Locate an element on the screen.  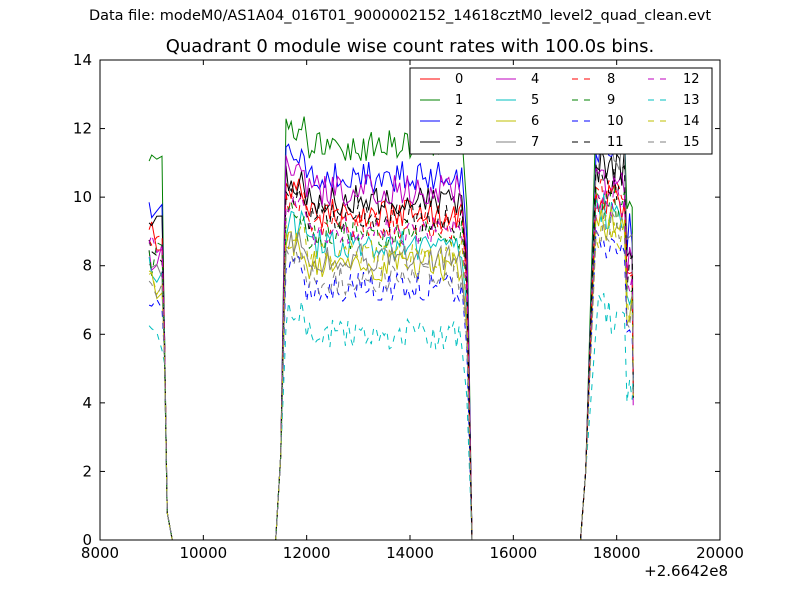
legend-box is located at coordinates (561, 111).